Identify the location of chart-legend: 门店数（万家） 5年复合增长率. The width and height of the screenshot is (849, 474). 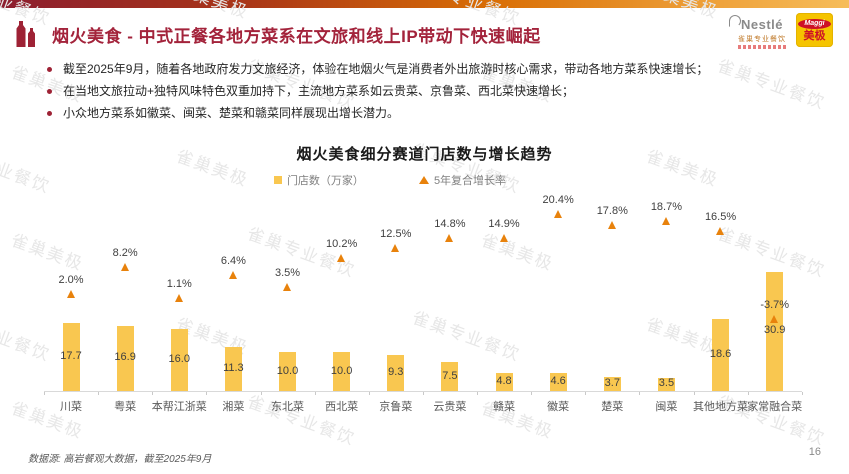
(390, 180).